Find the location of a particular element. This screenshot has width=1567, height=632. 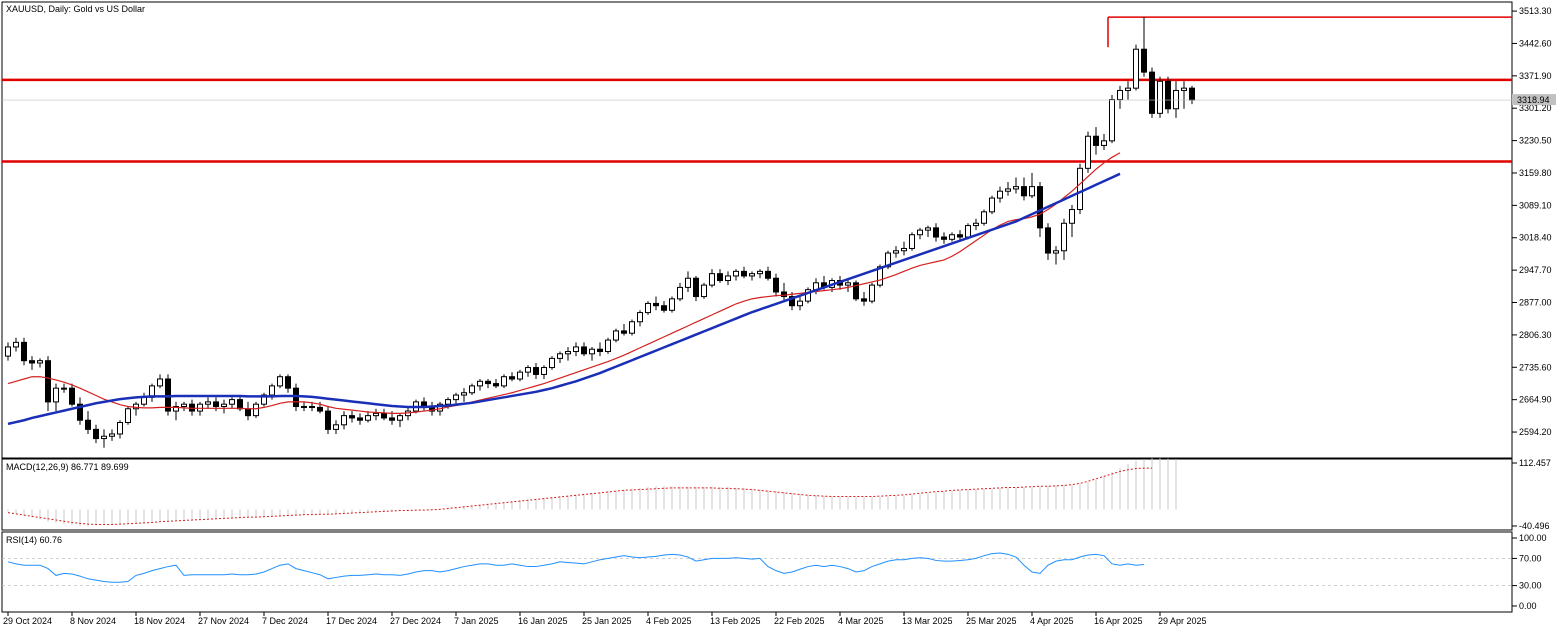

time-tick-label: 16 Jan 2025 is located at coordinates (543, 621).